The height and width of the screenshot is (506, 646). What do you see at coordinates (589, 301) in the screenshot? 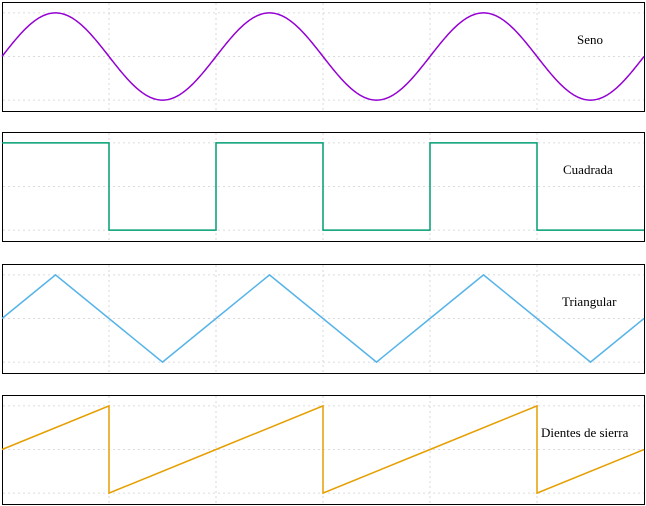
I see `series-label: Triangular` at bounding box center [589, 301].